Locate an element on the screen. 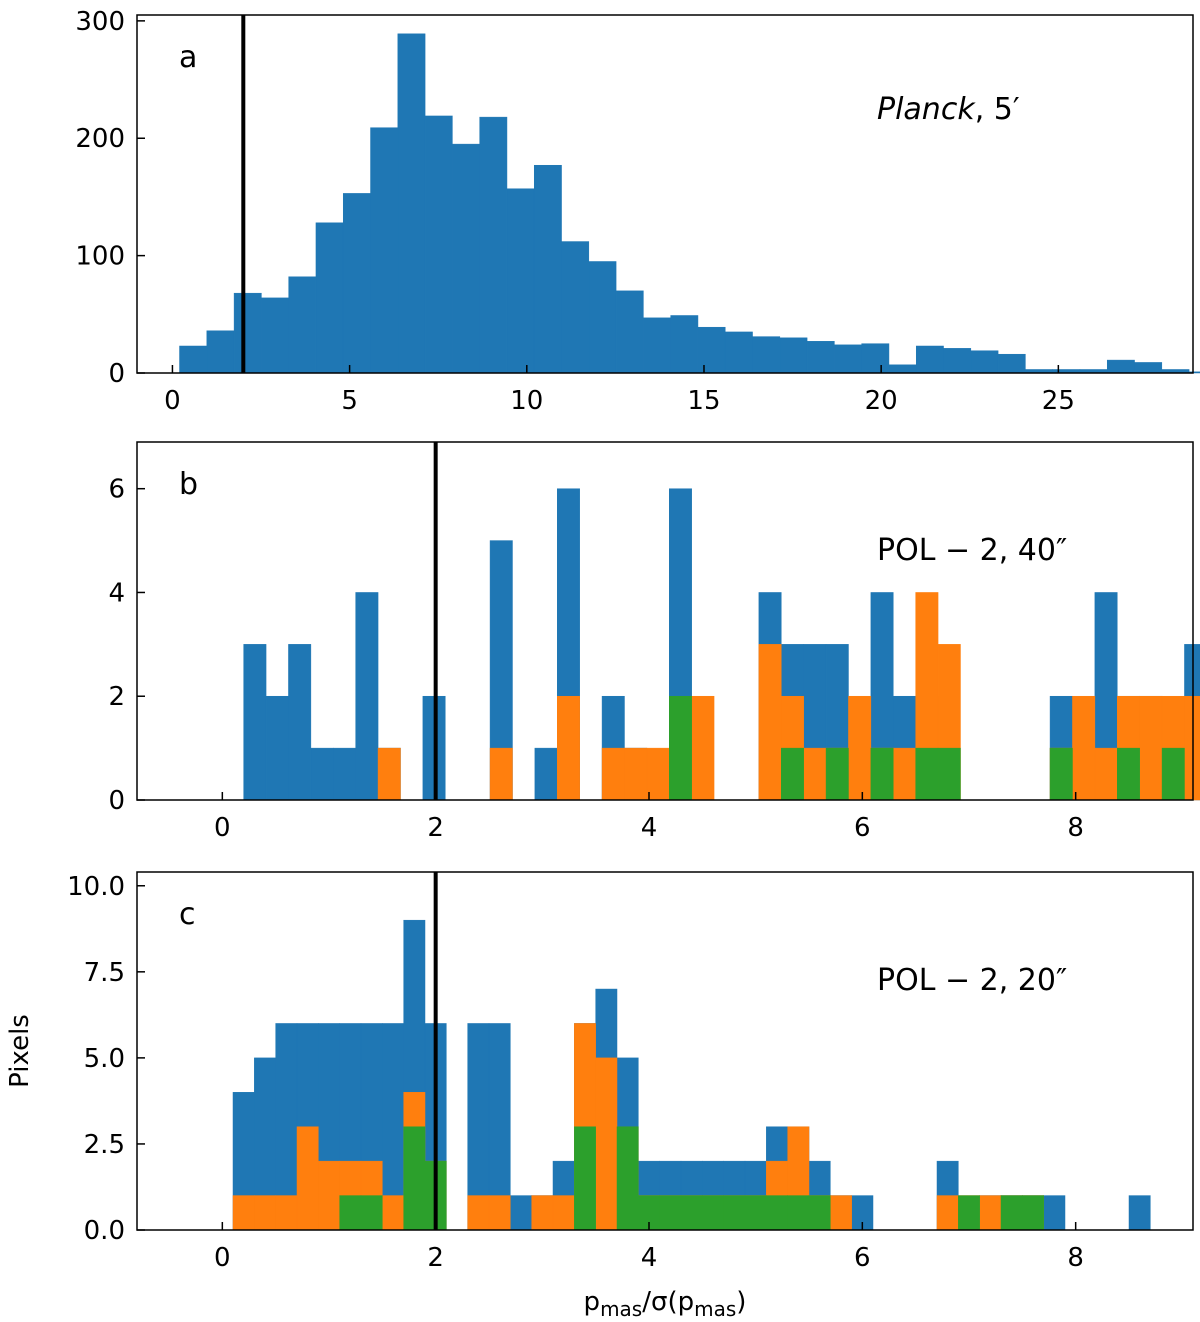 The image size is (1200, 1322). x-tick-label: 15 is located at coordinates (703, 401).